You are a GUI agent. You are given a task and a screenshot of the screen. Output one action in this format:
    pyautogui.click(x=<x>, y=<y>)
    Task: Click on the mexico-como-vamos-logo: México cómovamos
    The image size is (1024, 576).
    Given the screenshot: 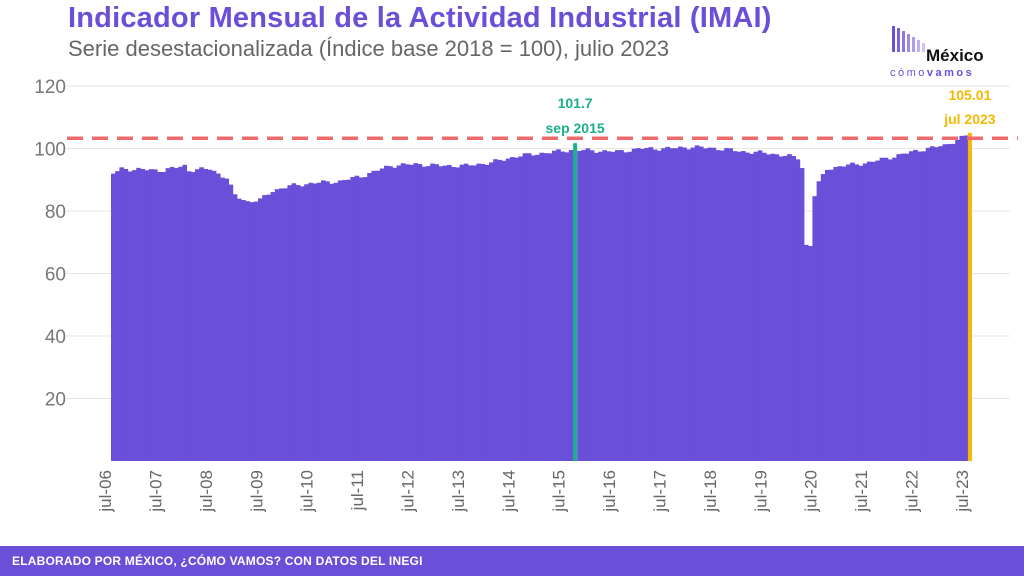 What is the action you would take?
    pyautogui.click(x=948, y=51)
    